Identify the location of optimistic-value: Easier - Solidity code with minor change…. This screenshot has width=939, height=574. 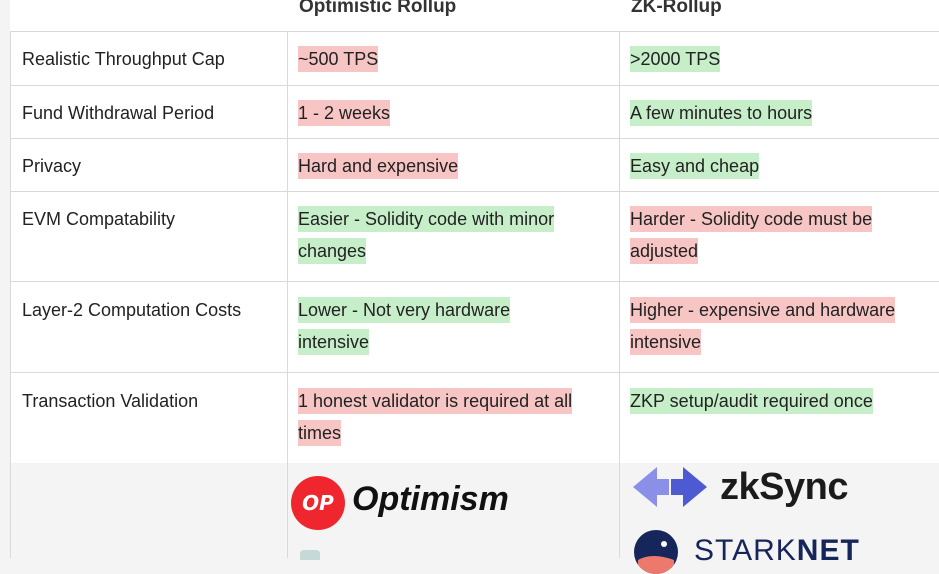
(426, 235).